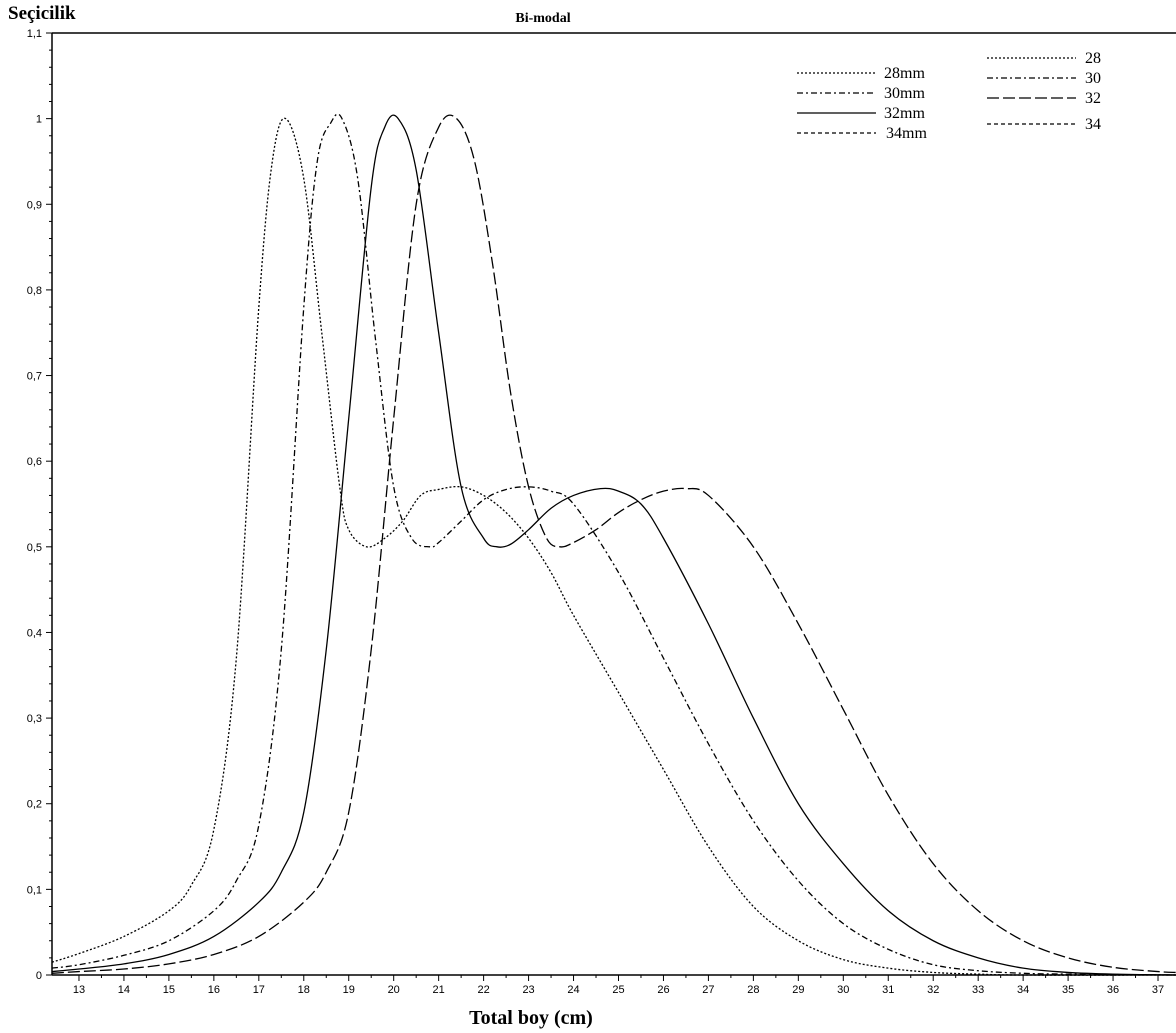 The height and width of the screenshot is (1033, 1176). I want to click on legend-left-label: 30mm, so click(904, 93).